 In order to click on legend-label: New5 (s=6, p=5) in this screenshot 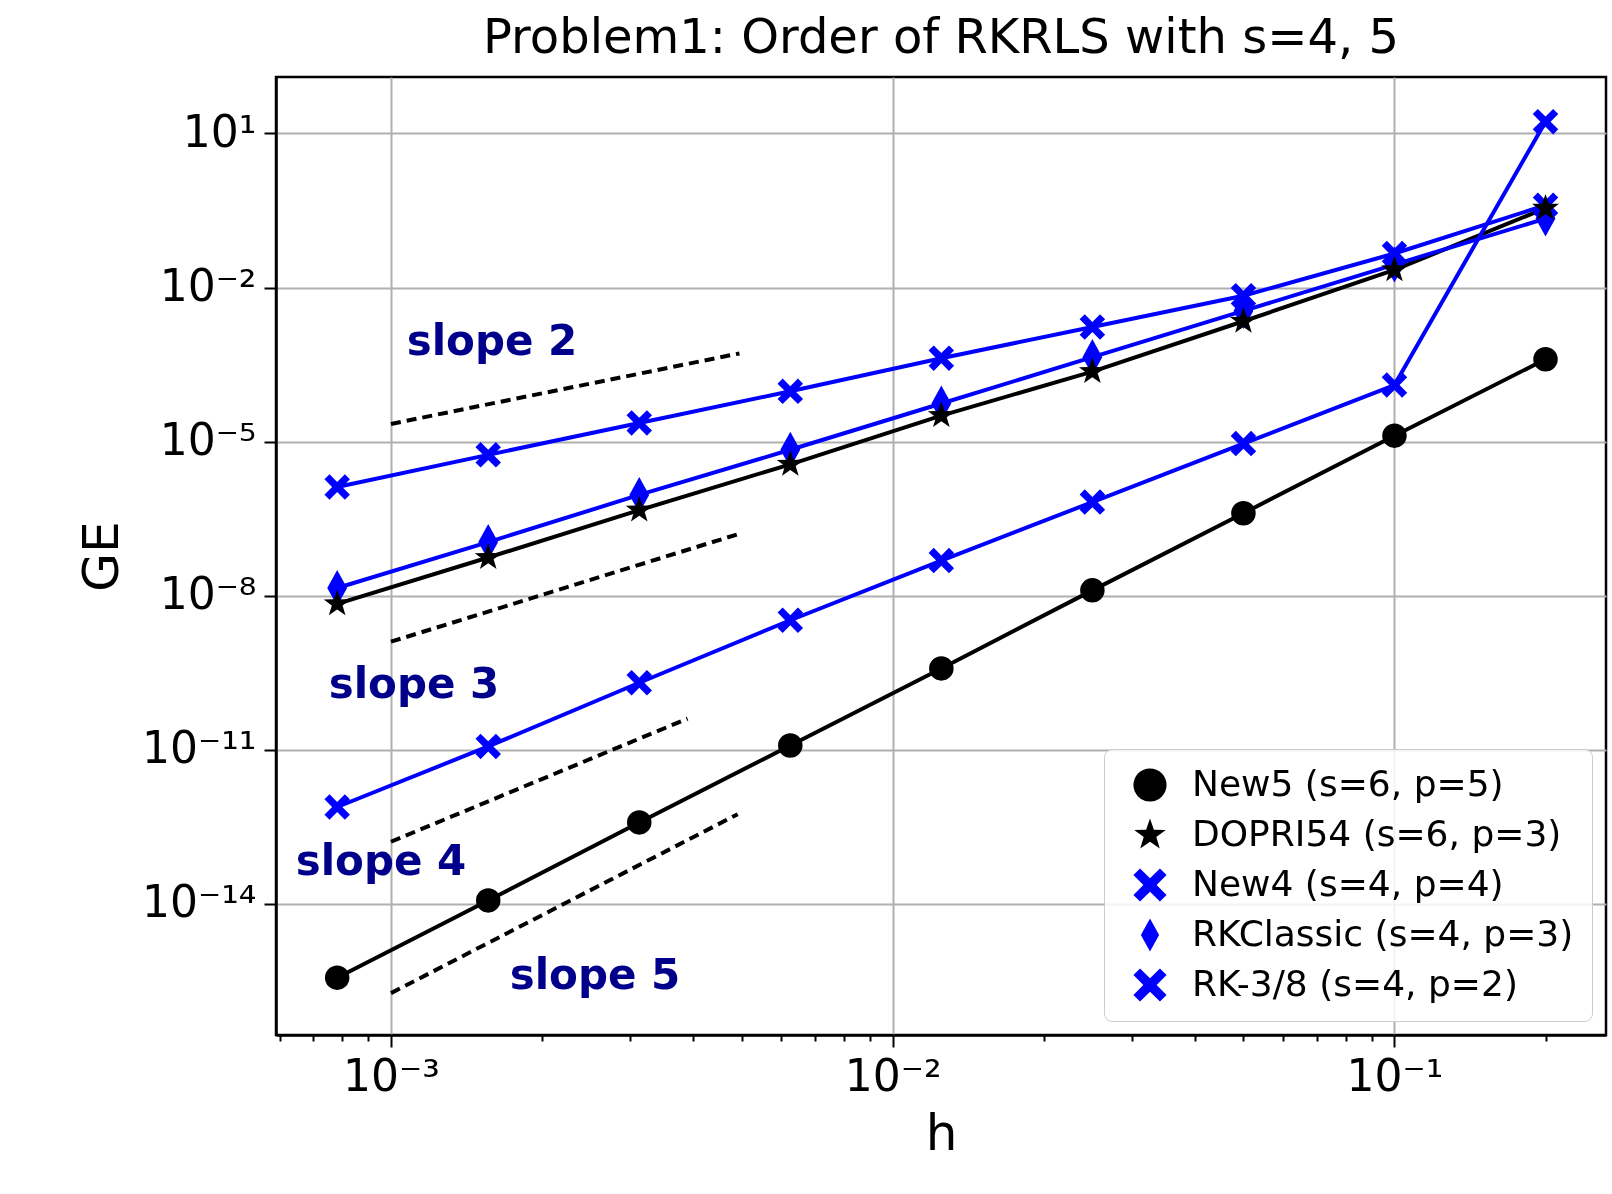, I will do `click(1348, 783)`.